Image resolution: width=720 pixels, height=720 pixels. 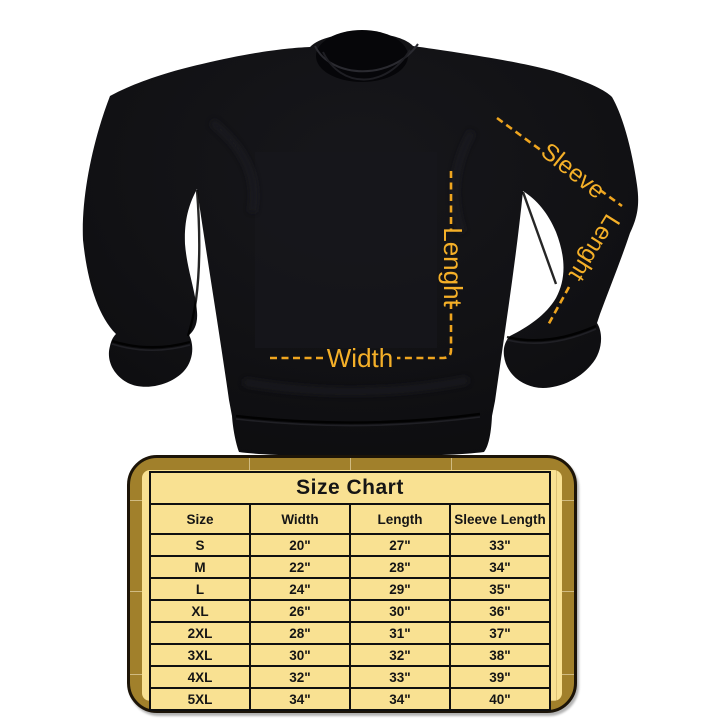 What do you see at coordinates (300, 699) in the screenshot?
I see `cell-width: 34"` at bounding box center [300, 699].